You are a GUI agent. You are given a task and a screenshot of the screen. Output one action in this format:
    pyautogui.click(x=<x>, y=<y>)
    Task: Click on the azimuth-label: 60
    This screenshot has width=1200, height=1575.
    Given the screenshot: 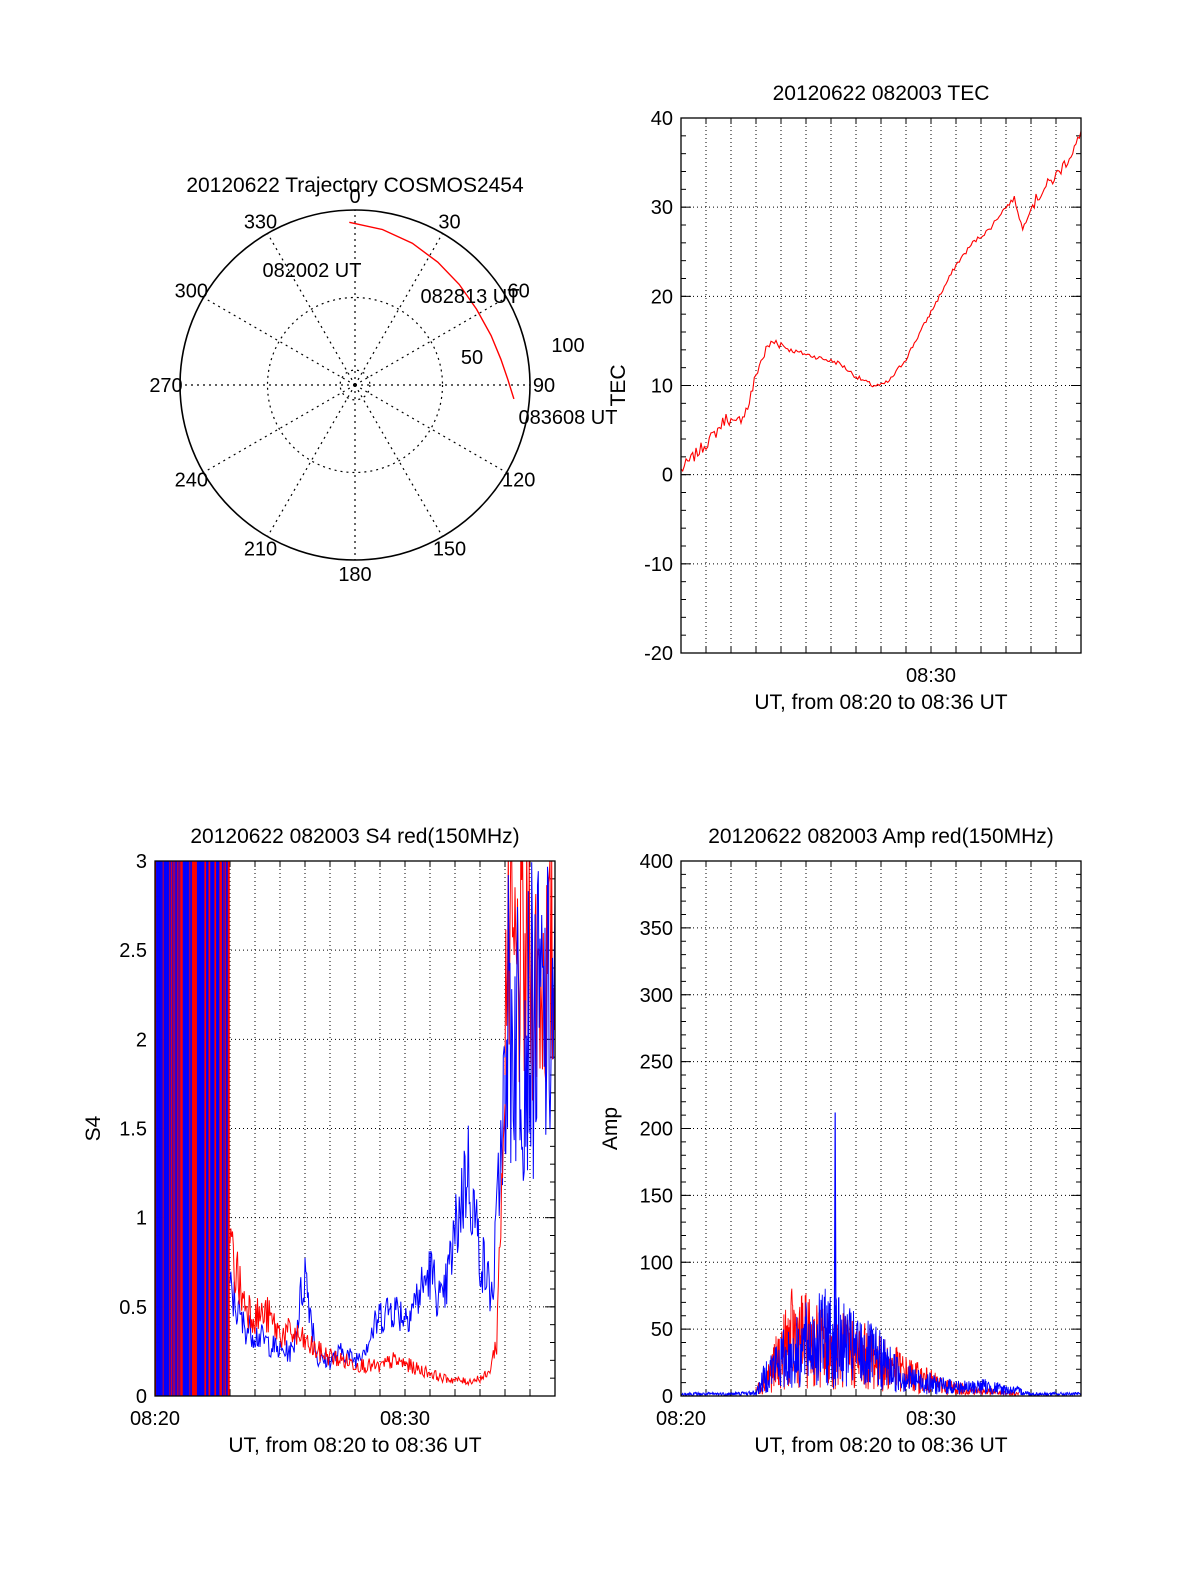 What is the action you would take?
    pyautogui.click(x=519, y=292)
    